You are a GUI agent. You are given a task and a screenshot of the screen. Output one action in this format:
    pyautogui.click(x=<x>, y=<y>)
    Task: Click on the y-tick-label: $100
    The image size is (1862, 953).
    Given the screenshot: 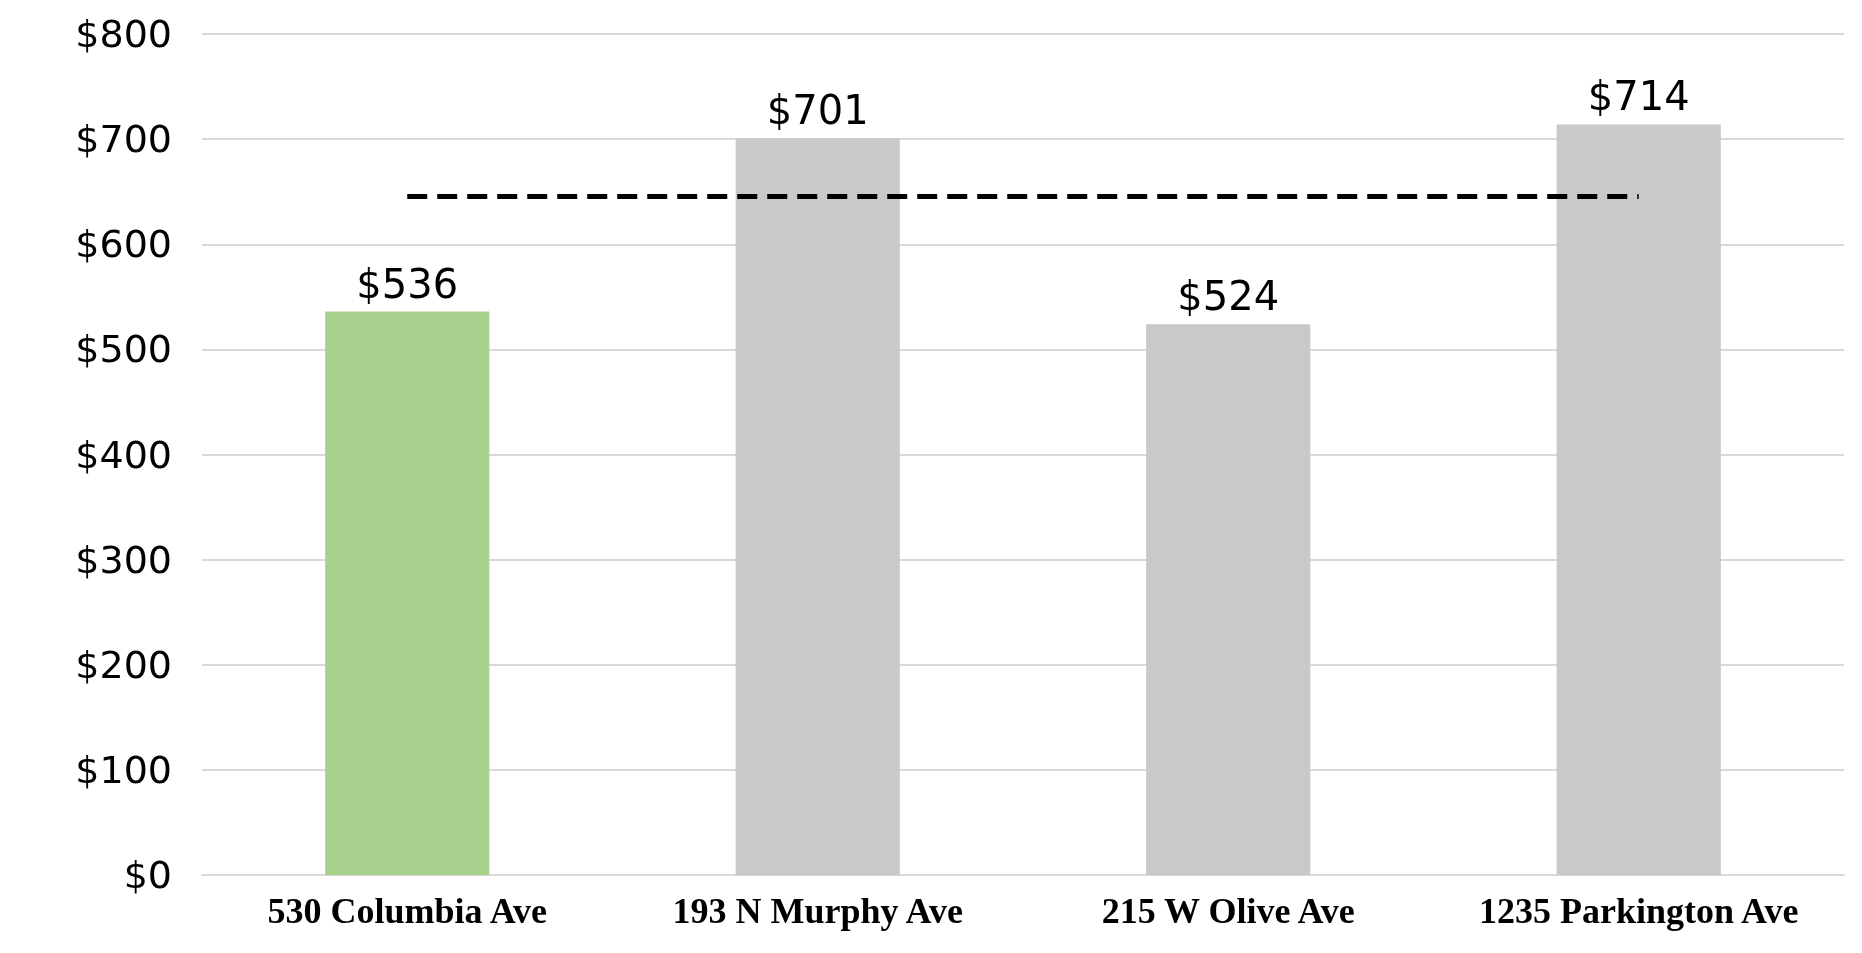 What is the action you would take?
    pyautogui.click(x=123, y=769)
    